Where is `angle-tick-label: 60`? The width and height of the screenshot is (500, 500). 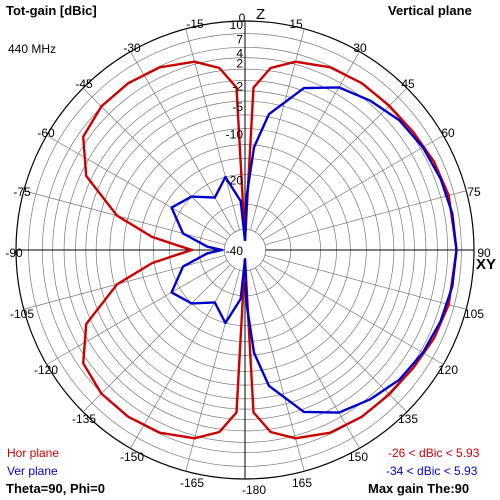 angle-tick-label: 60 is located at coordinates (448, 133).